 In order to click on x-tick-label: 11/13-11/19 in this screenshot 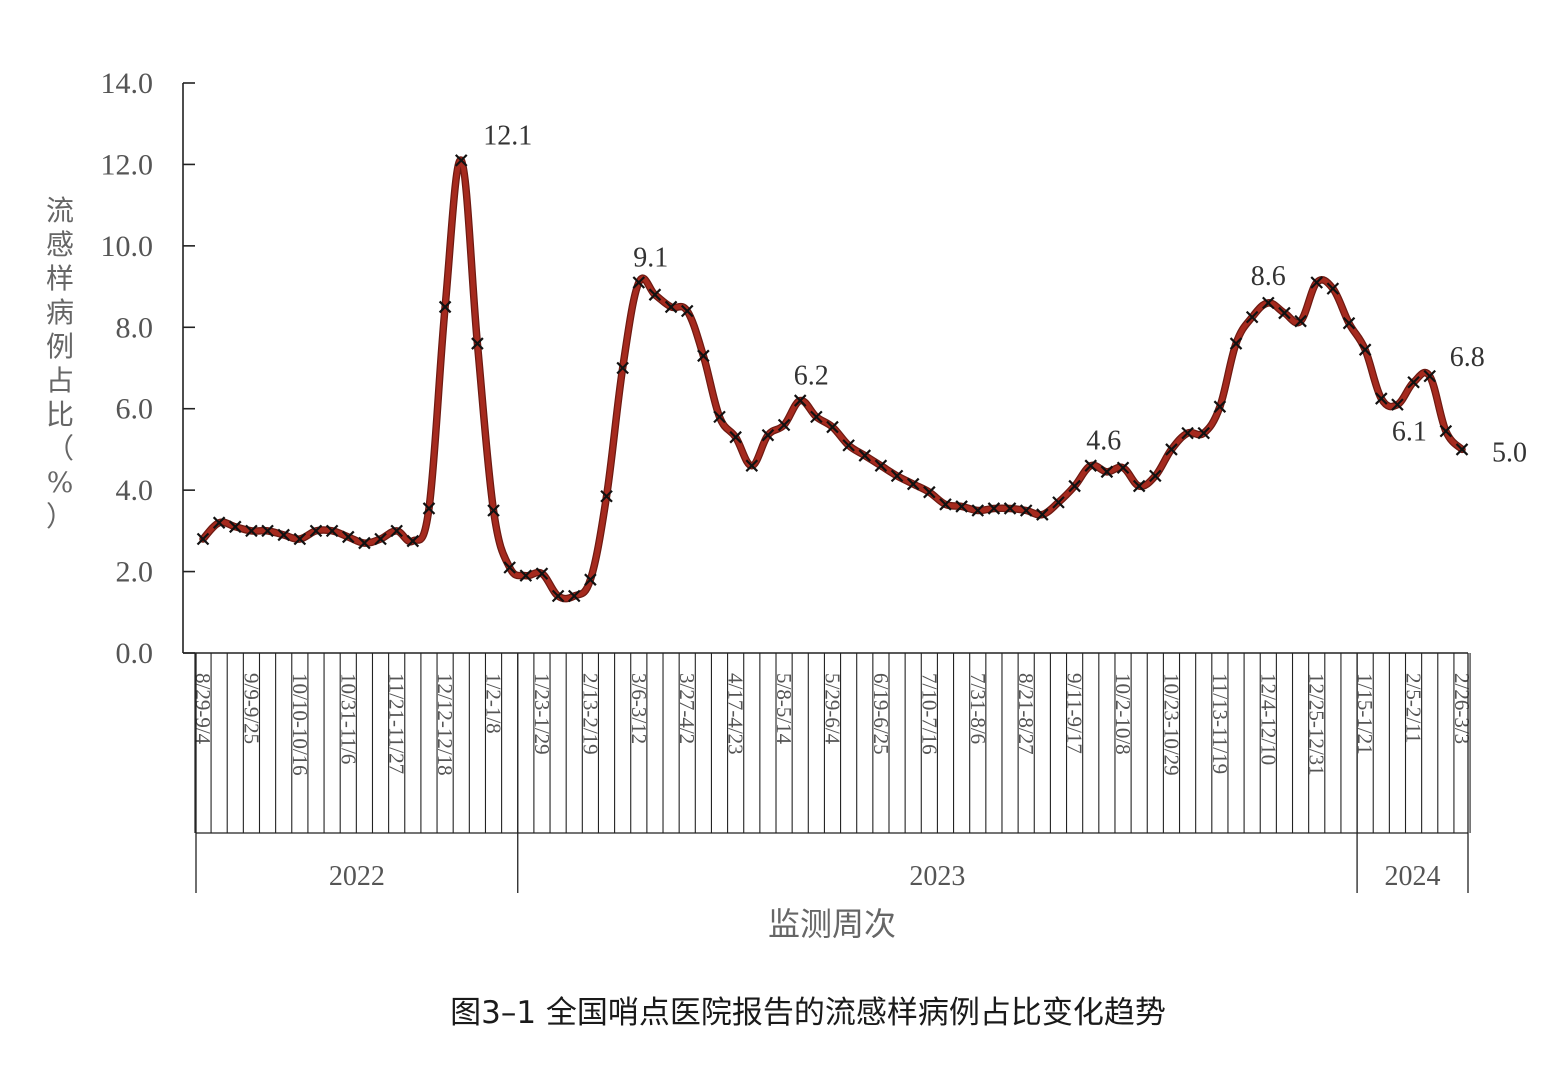, I will do `click(1220, 723)`.